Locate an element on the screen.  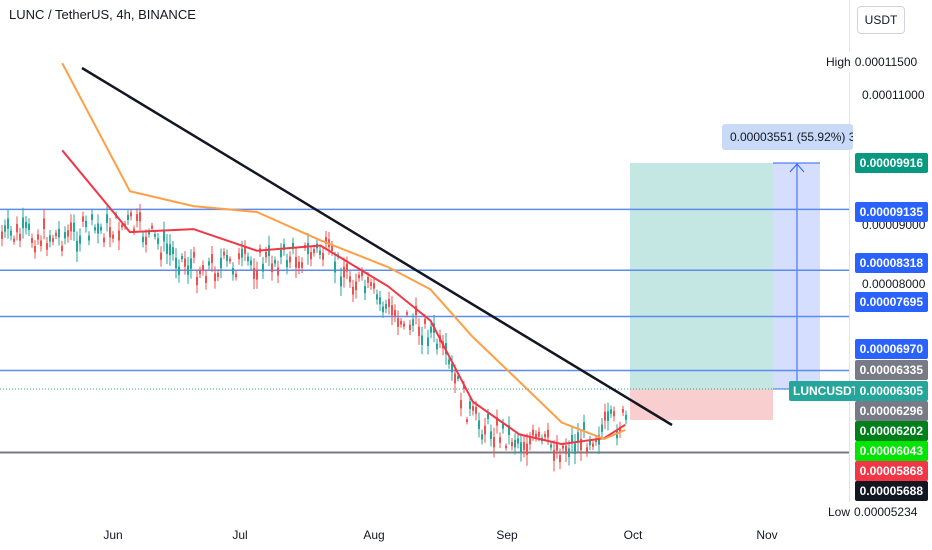
high-value: 0.00011500 is located at coordinates (886, 62).